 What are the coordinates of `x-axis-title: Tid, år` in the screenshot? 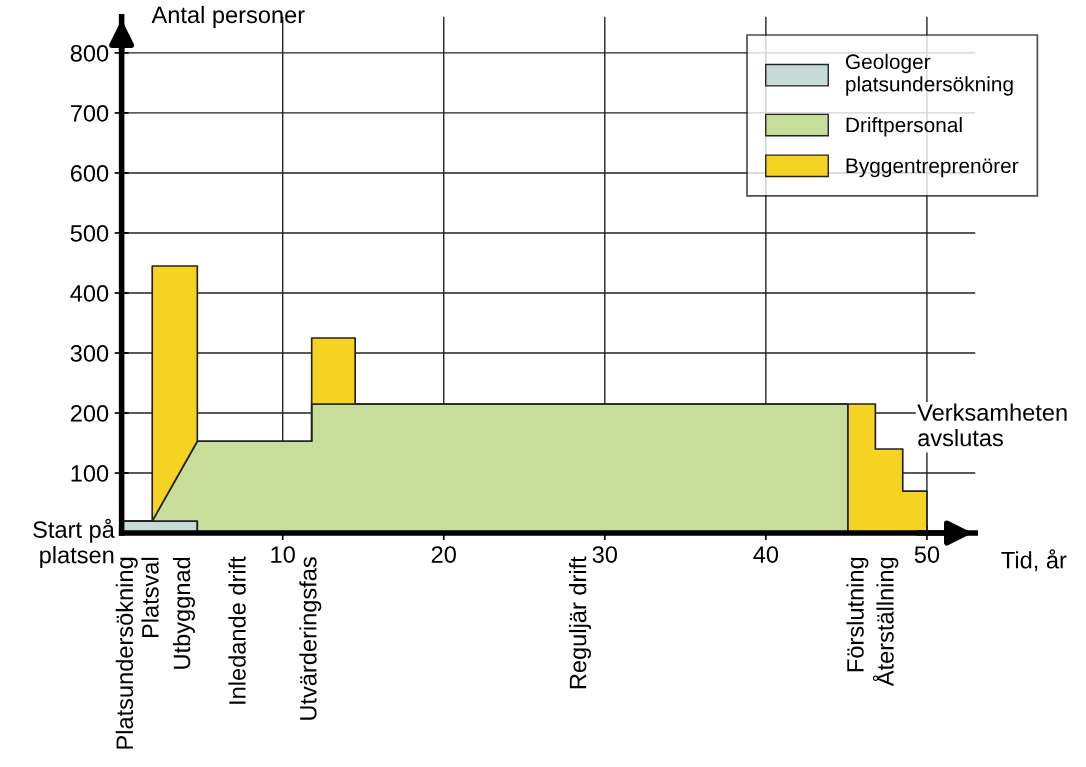 It's located at (1034, 560).